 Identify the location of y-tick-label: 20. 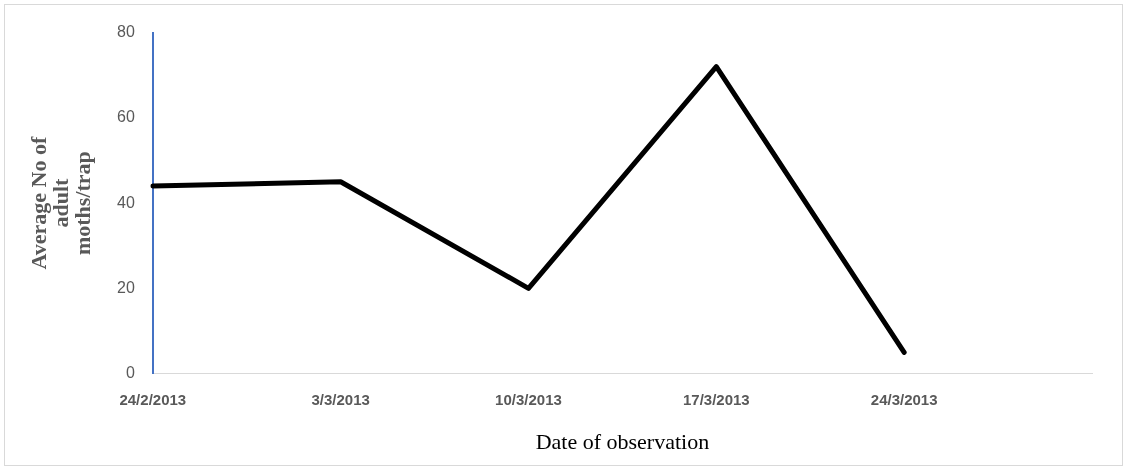
(126, 287).